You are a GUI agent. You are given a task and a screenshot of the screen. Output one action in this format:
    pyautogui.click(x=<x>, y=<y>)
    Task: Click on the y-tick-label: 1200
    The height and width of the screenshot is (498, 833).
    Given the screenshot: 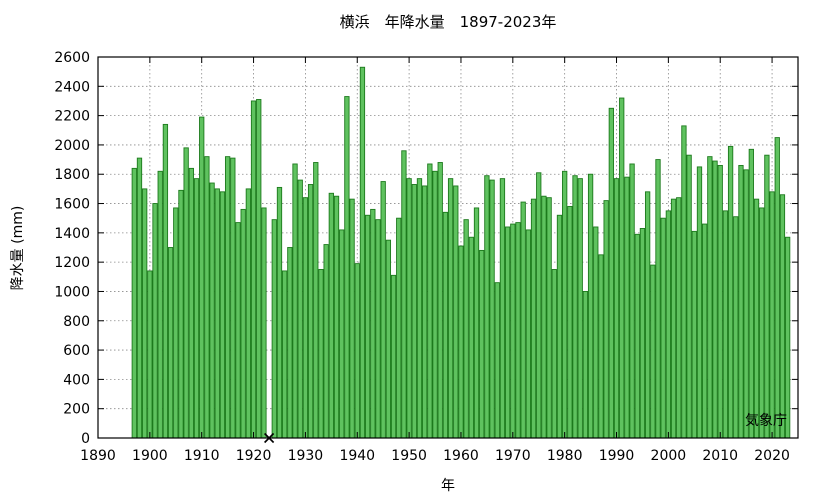 What is the action you would take?
    pyautogui.click(x=72, y=263)
    